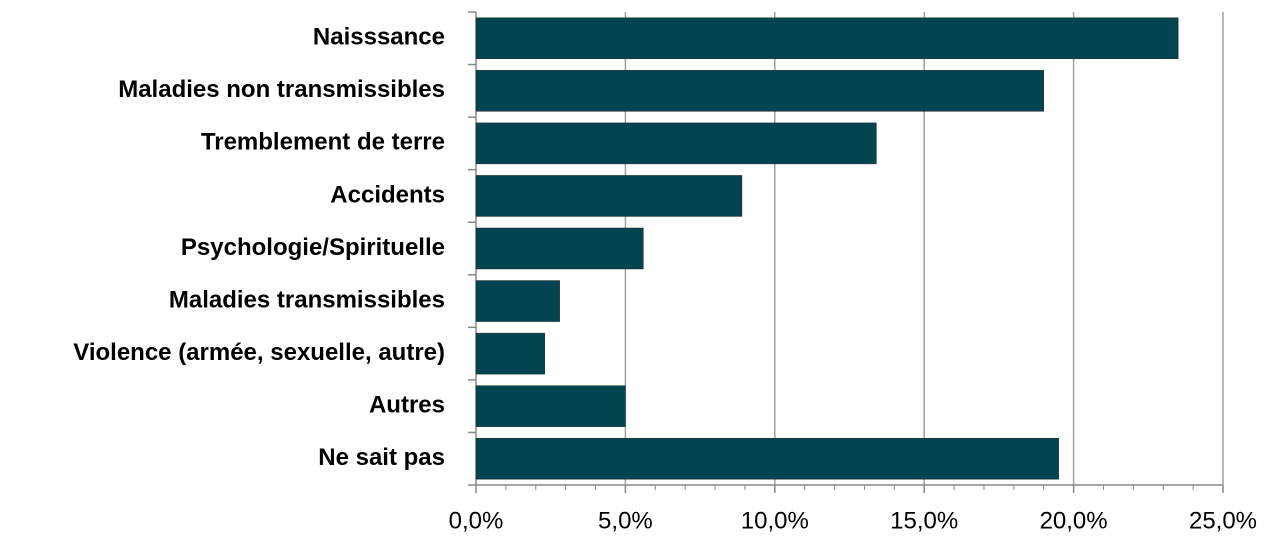 The height and width of the screenshot is (547, 1277). What do you see at coordinates (323, 142) in the screenshot?
I see `y-tick-label: Tremblement de terre` at bounding box center [323, 142].